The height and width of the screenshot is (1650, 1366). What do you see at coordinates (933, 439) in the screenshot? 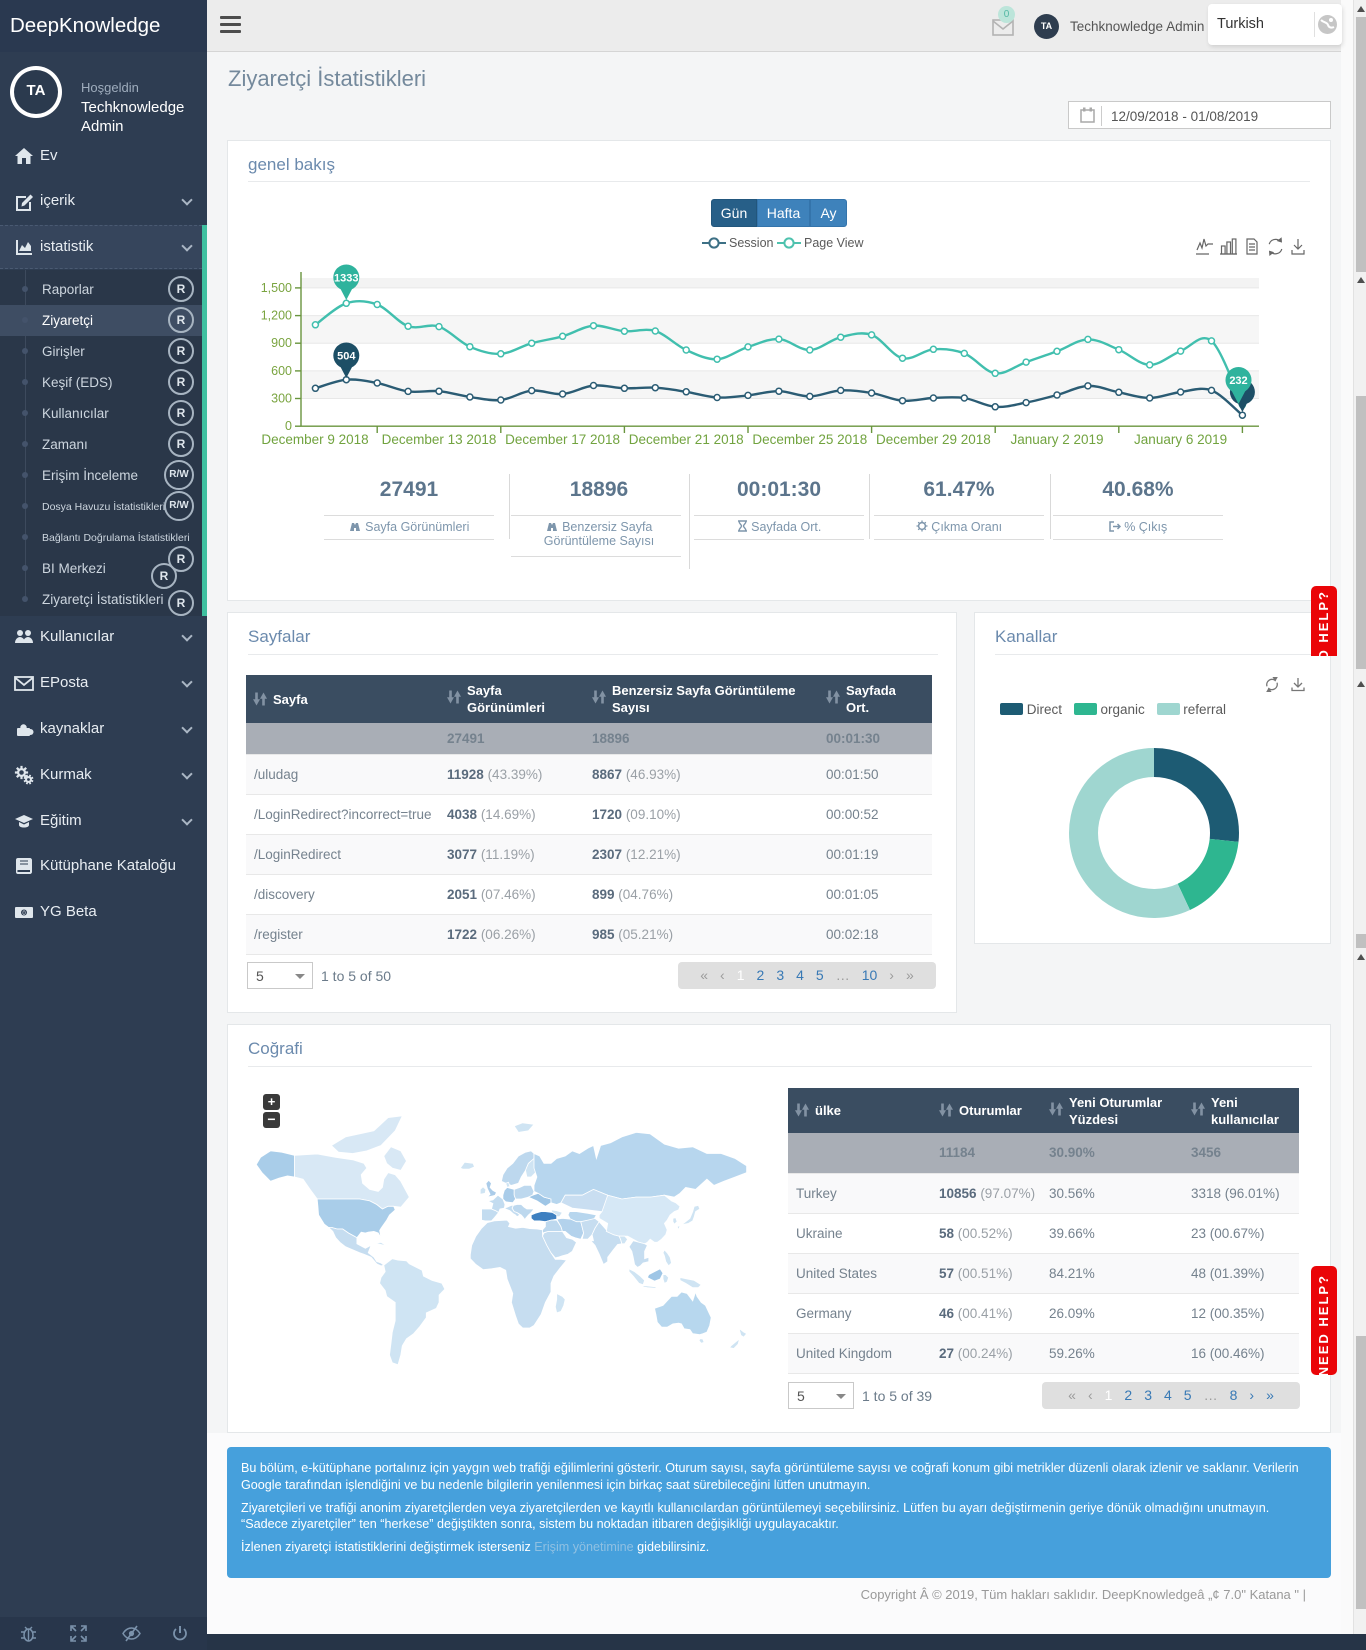
I see `svg-text: December 29 2018` at bounding box center [933, 439].